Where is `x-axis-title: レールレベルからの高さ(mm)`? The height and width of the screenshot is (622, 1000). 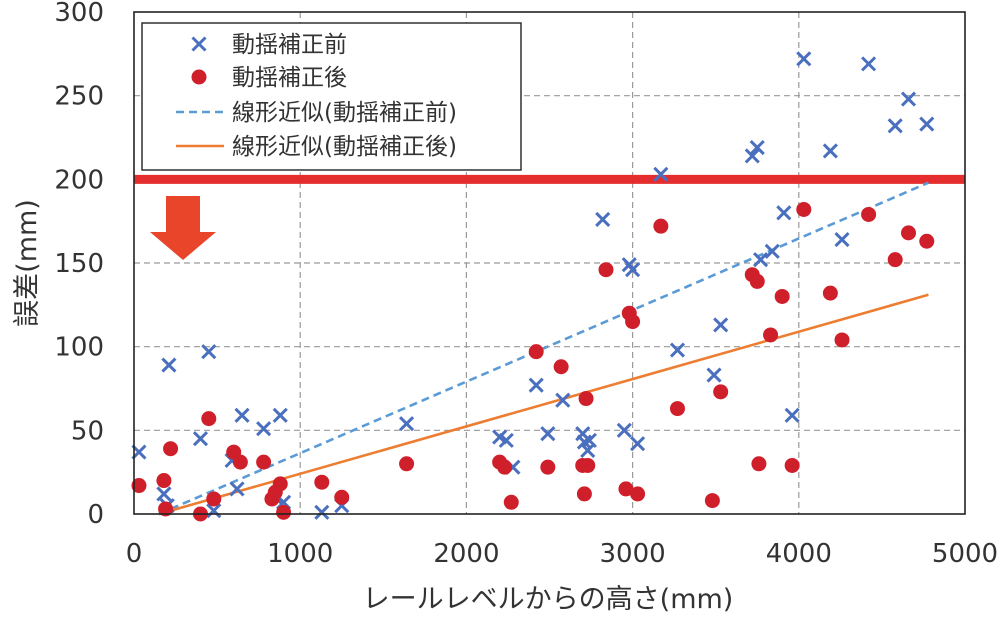
x-axis-title: レールレベルからの高さ(mm) is located at coordinates (548, 599).